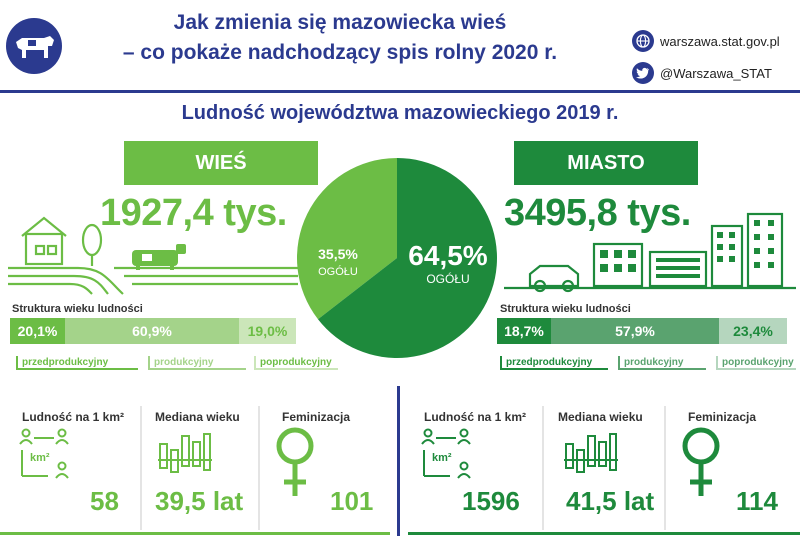  I want to click on pie-slice-city, so click(407, 258).